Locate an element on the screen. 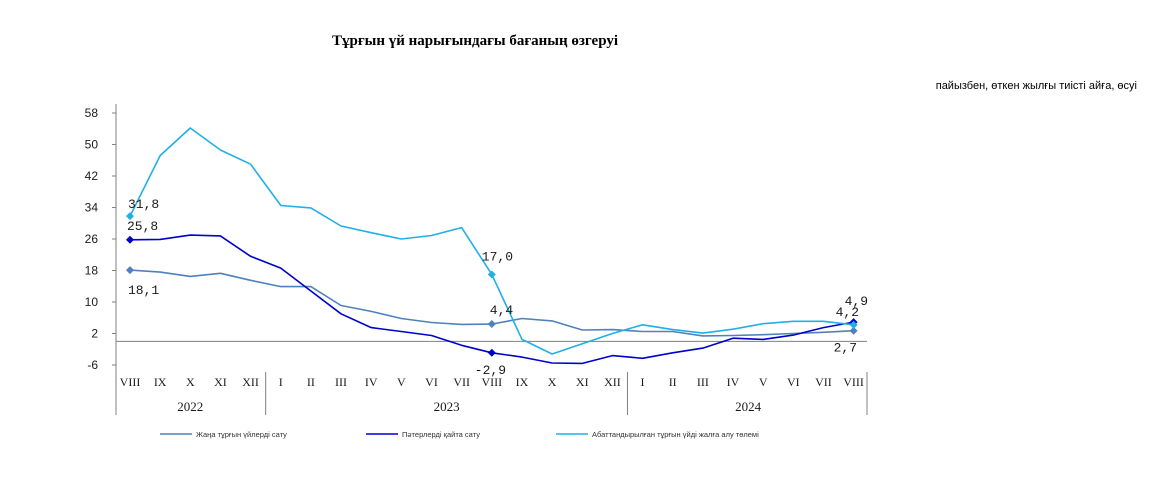 The height and width of the screenshot is (480, 1153). y-tick-label: 2 is located at coordinates (94, 334).